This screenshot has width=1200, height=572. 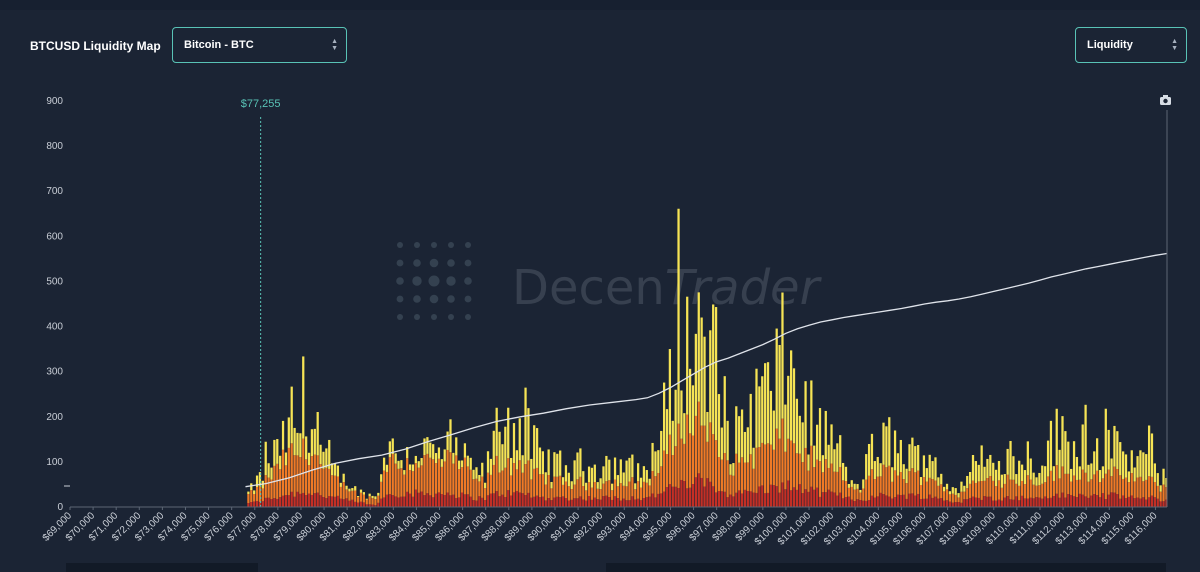 What do you see at coordinates (259, 45) in the screenshot?
I see `asset-select: Bitcoin - BTC ▲ ▼` at bounding box center [259, 45].